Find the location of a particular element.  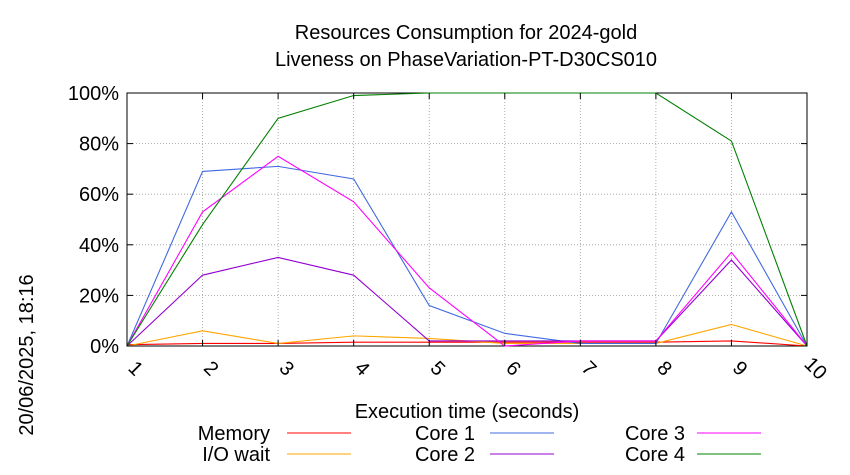

y-tick-label: 40% is located at coordinates (99, 246).